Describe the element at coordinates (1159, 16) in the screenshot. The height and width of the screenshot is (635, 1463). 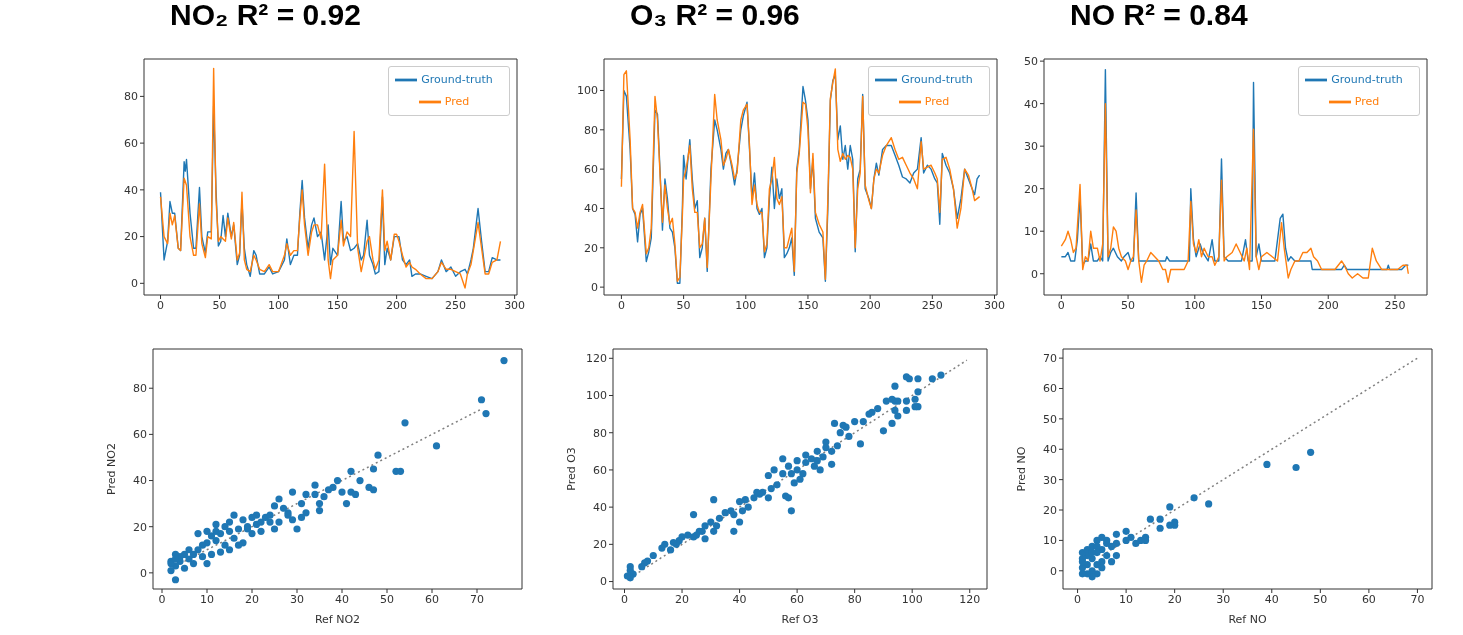
I see `chart-title: NO R² = 0.84` at that location.